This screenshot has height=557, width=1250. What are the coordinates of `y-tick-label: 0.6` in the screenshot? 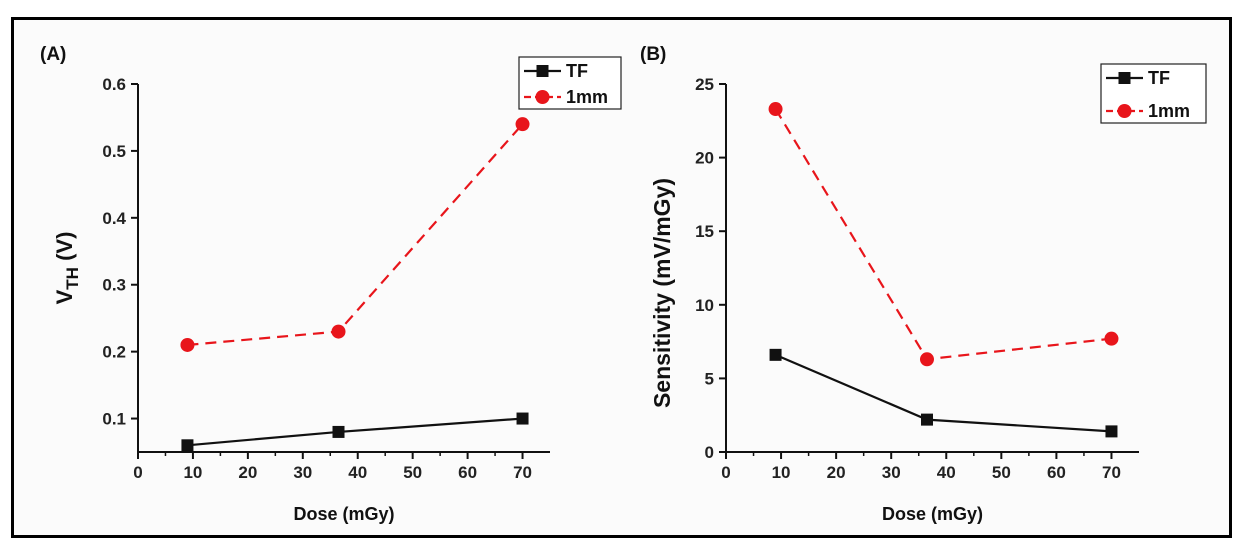 It's located at (114, 84).